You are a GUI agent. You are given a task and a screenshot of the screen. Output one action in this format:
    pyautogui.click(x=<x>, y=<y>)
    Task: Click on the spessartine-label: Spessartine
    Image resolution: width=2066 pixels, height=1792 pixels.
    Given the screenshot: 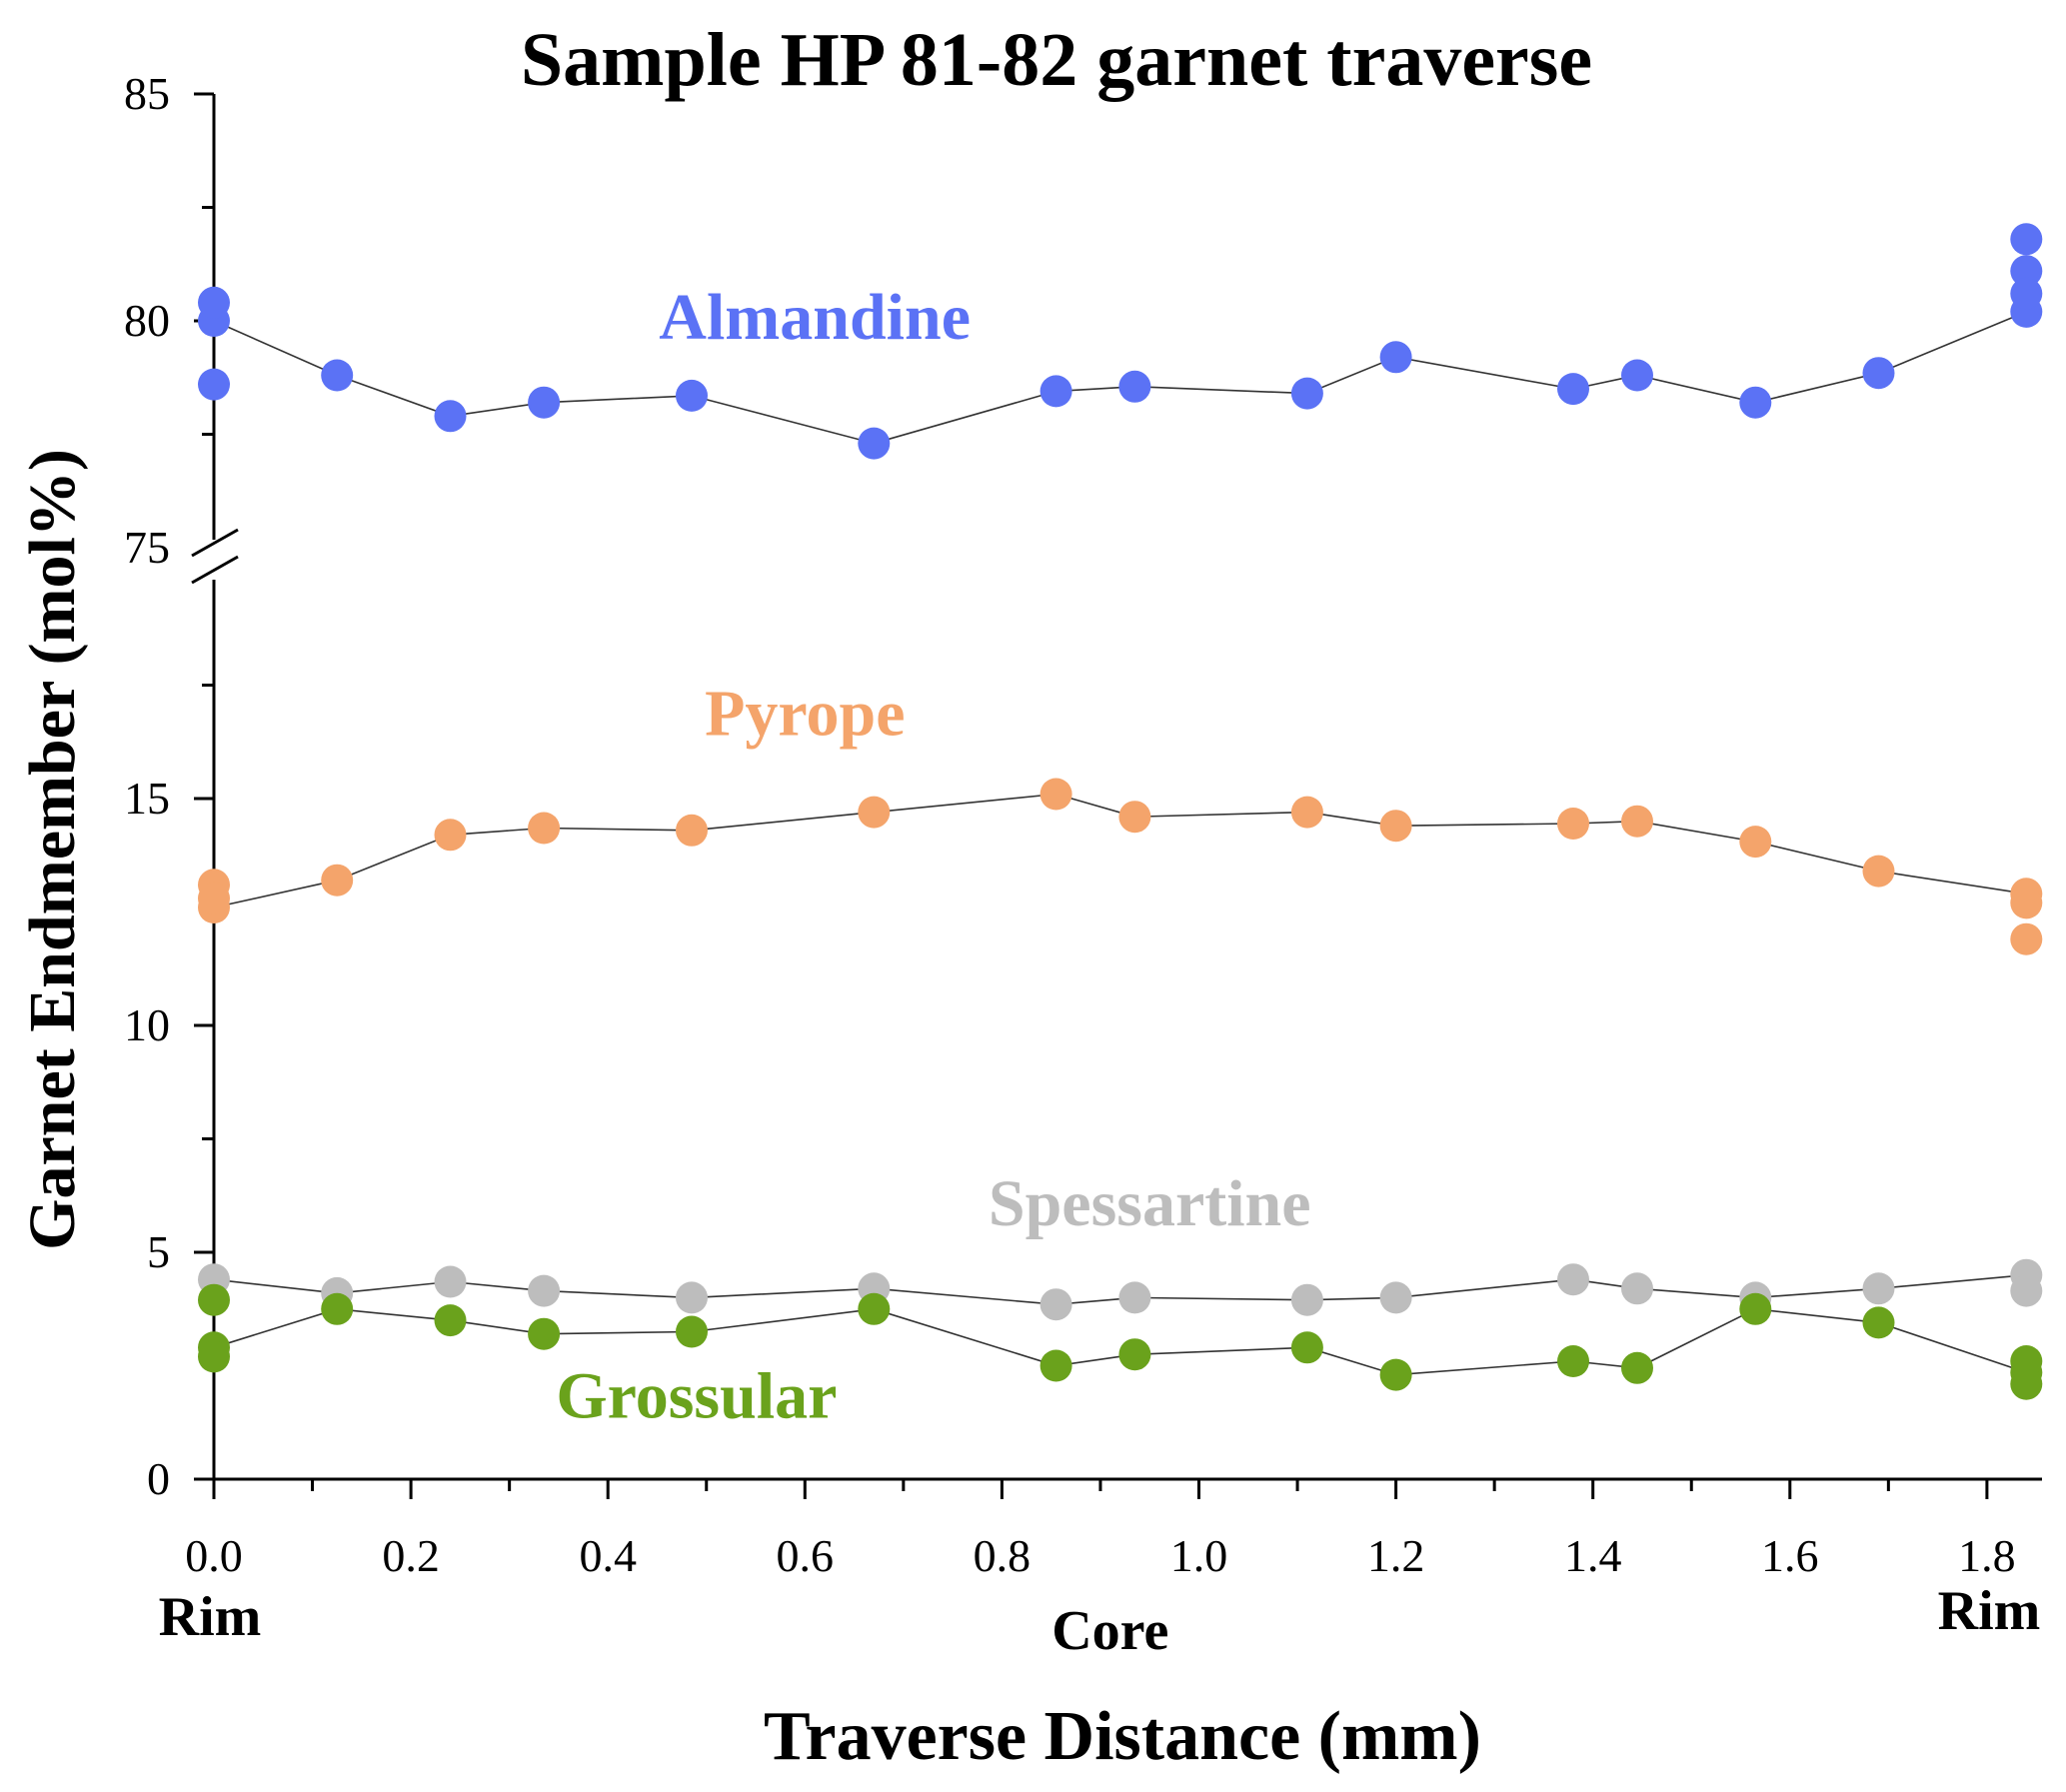 What is the action you would take?
    pyautogui.click(x=1150, y=1203)
    